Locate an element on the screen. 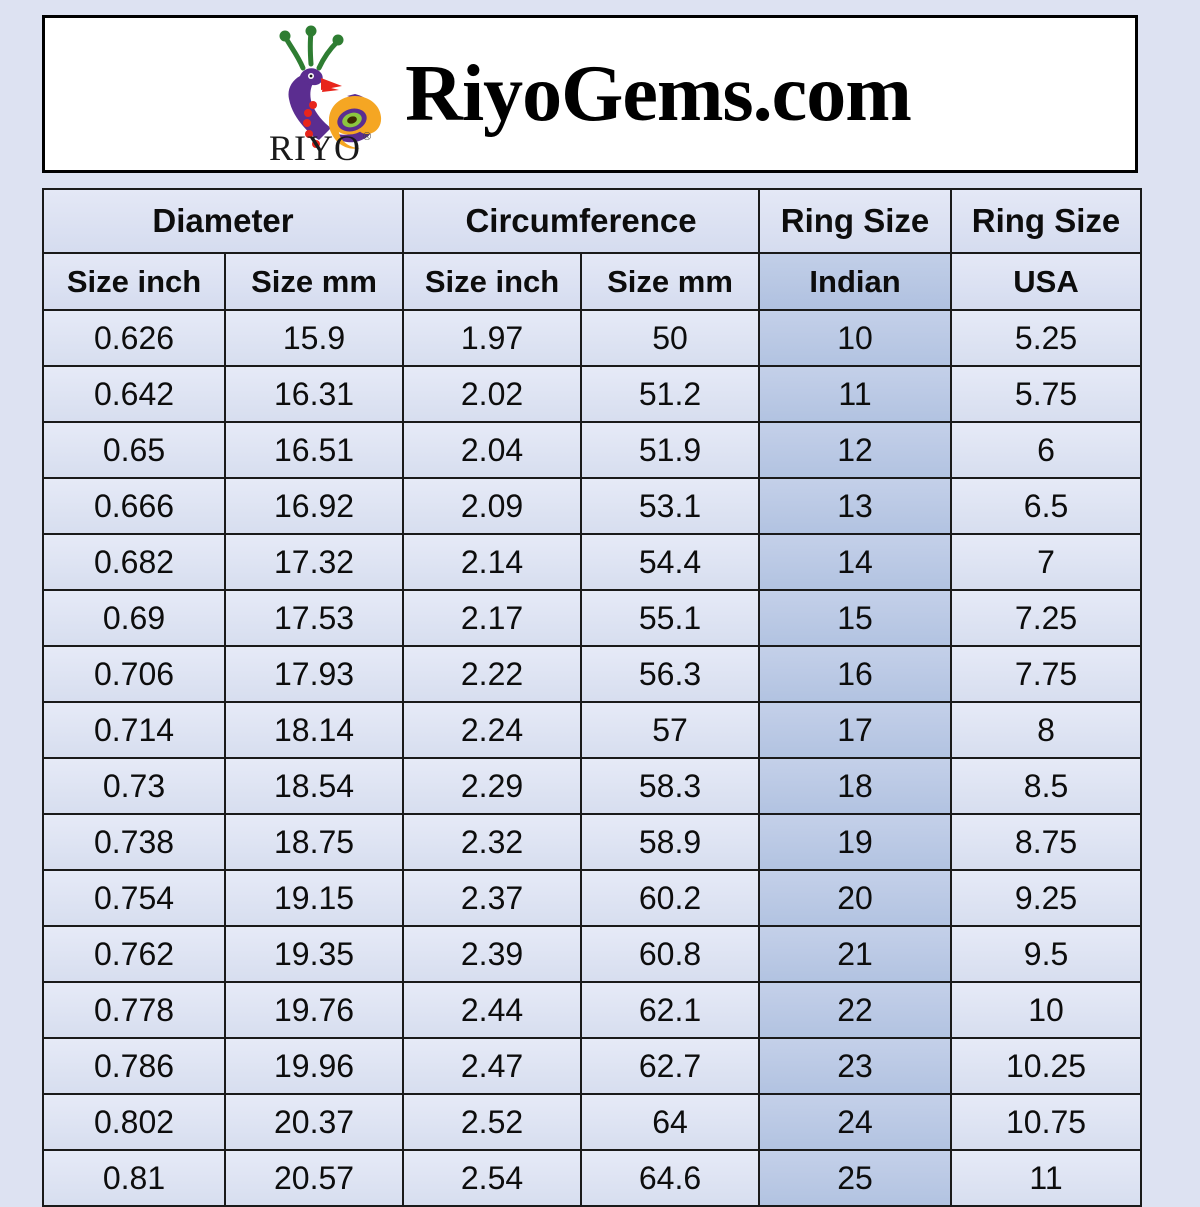 This screenshot has height=1207, width=1200. table-cell: 9.25 is located at coordinates (1046, 898).